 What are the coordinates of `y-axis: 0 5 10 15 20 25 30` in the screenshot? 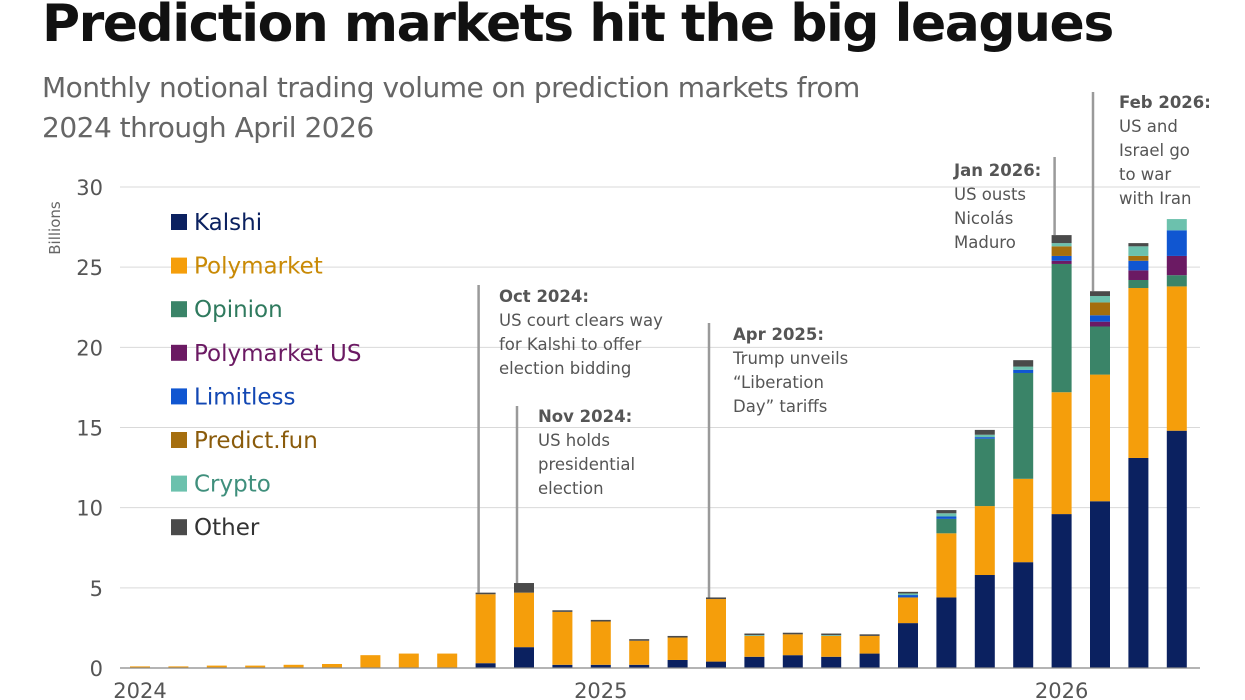 It's located at (89, 428).